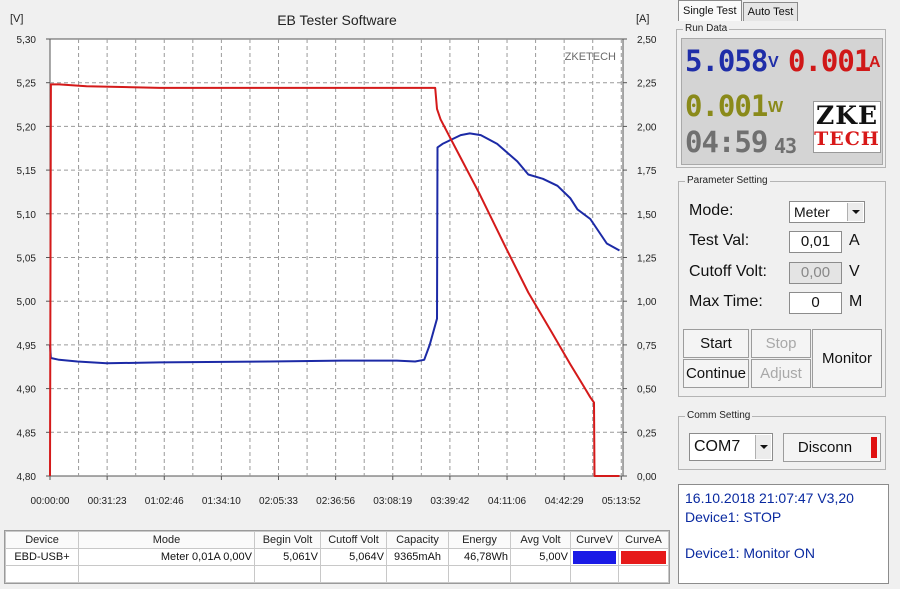 This screenshot has width=900, height=589. What do you see at coordinates (856, 301) in the screenshot?
I see `max-time-unit: M` at bounding box center [856, 301].